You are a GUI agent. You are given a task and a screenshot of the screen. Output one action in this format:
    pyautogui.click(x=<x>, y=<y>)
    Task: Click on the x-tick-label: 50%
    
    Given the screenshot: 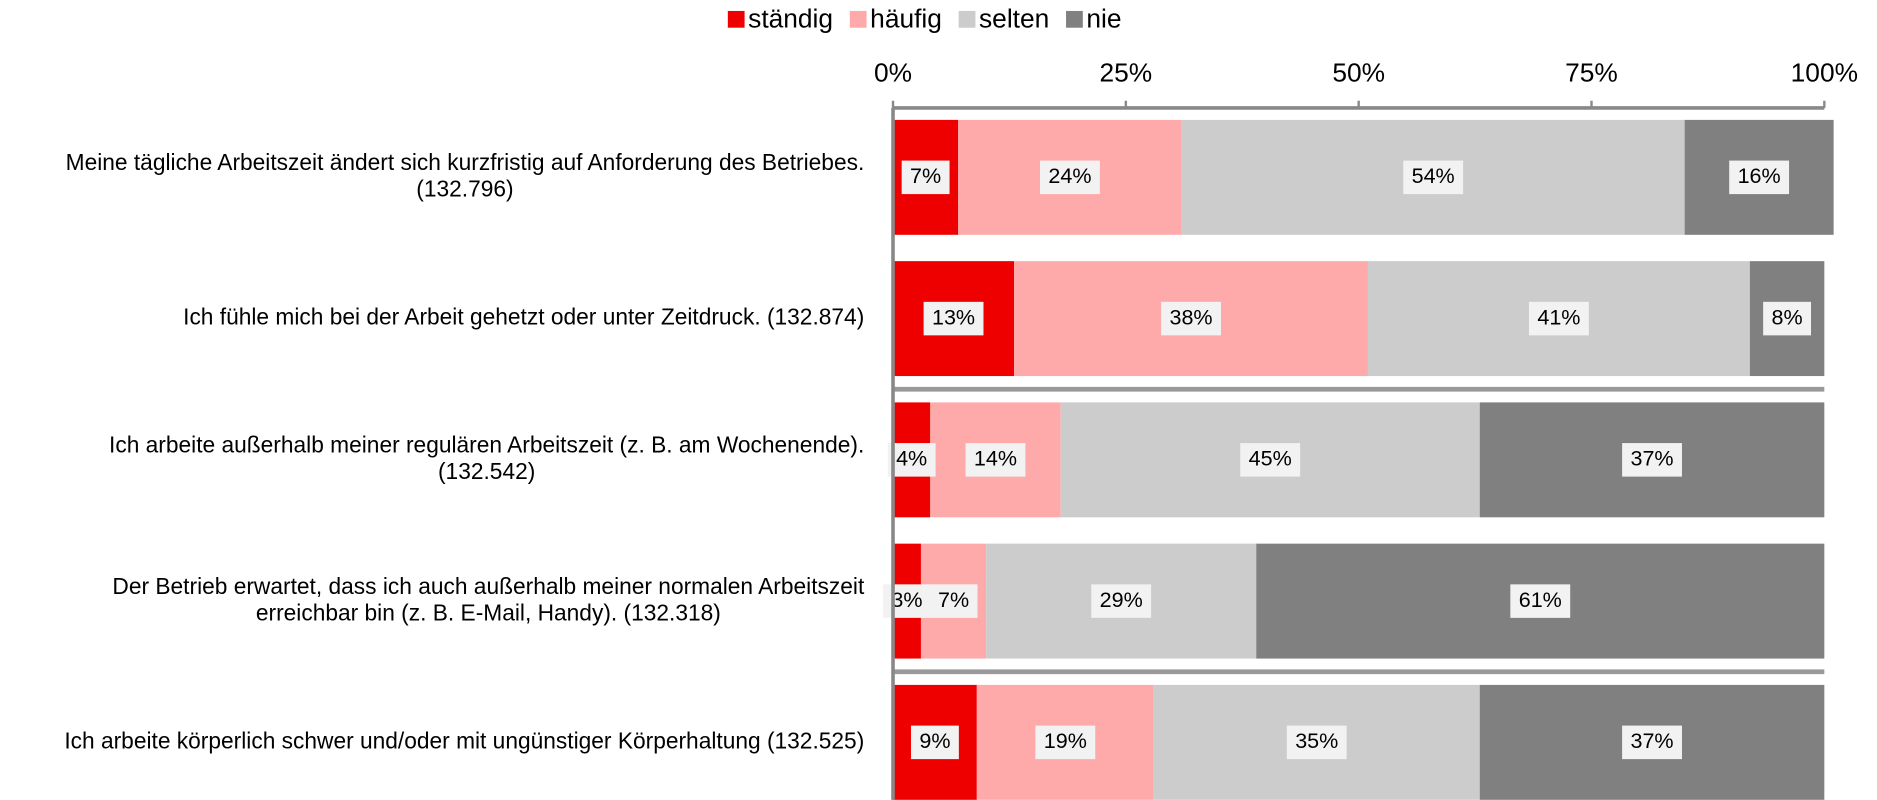 What is the action you would take?
    pyautogui.click(x=1358, y=72)
    